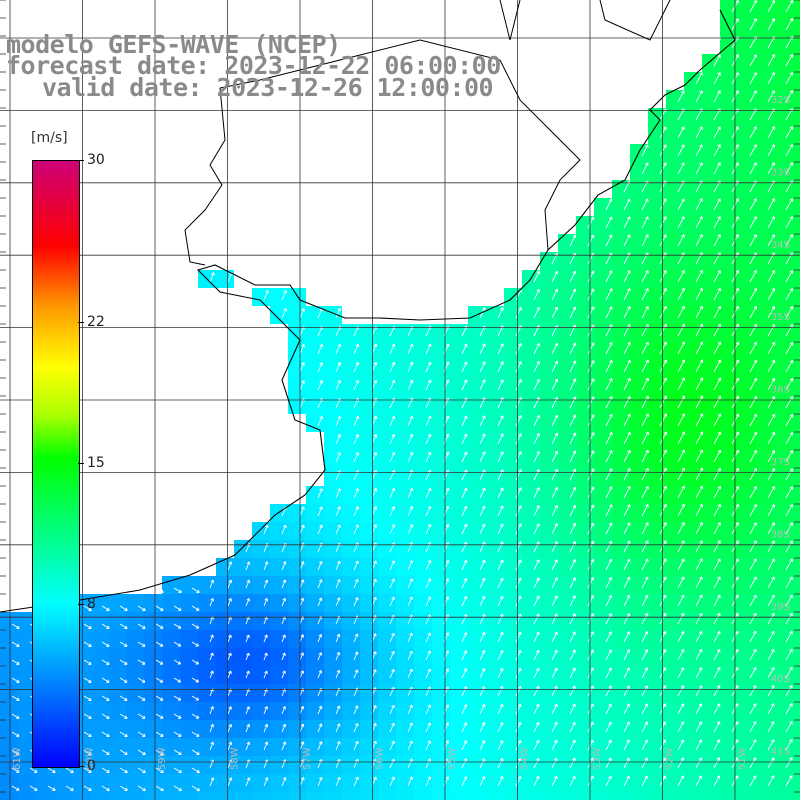  I want to click on latitude-label: 39S, so click(780, 607).